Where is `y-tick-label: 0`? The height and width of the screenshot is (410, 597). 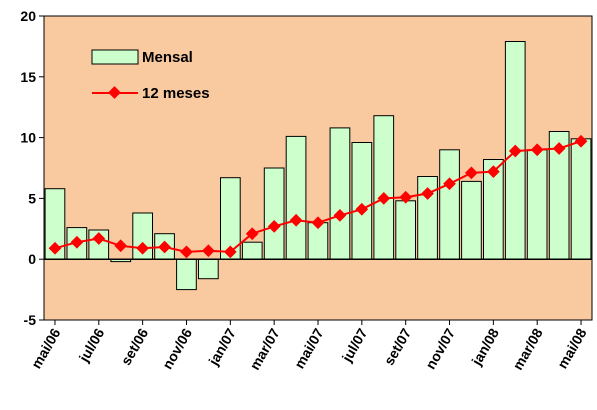
y-tick-label: 0 is located at coordinates (32, 259).